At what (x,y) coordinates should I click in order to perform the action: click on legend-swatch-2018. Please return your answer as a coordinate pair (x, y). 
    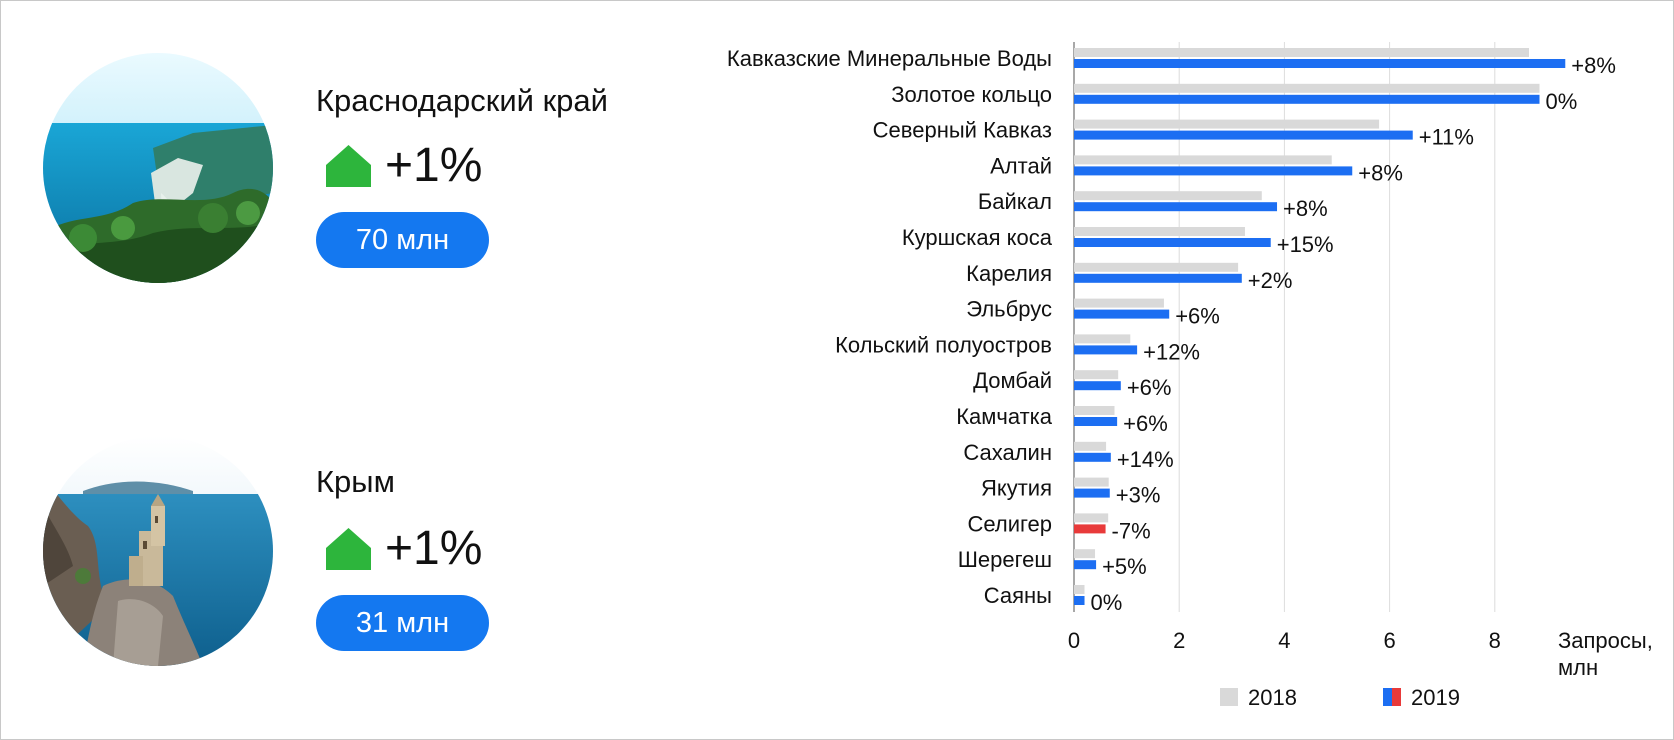
    Looking at the image, I should click on (1229, 697).